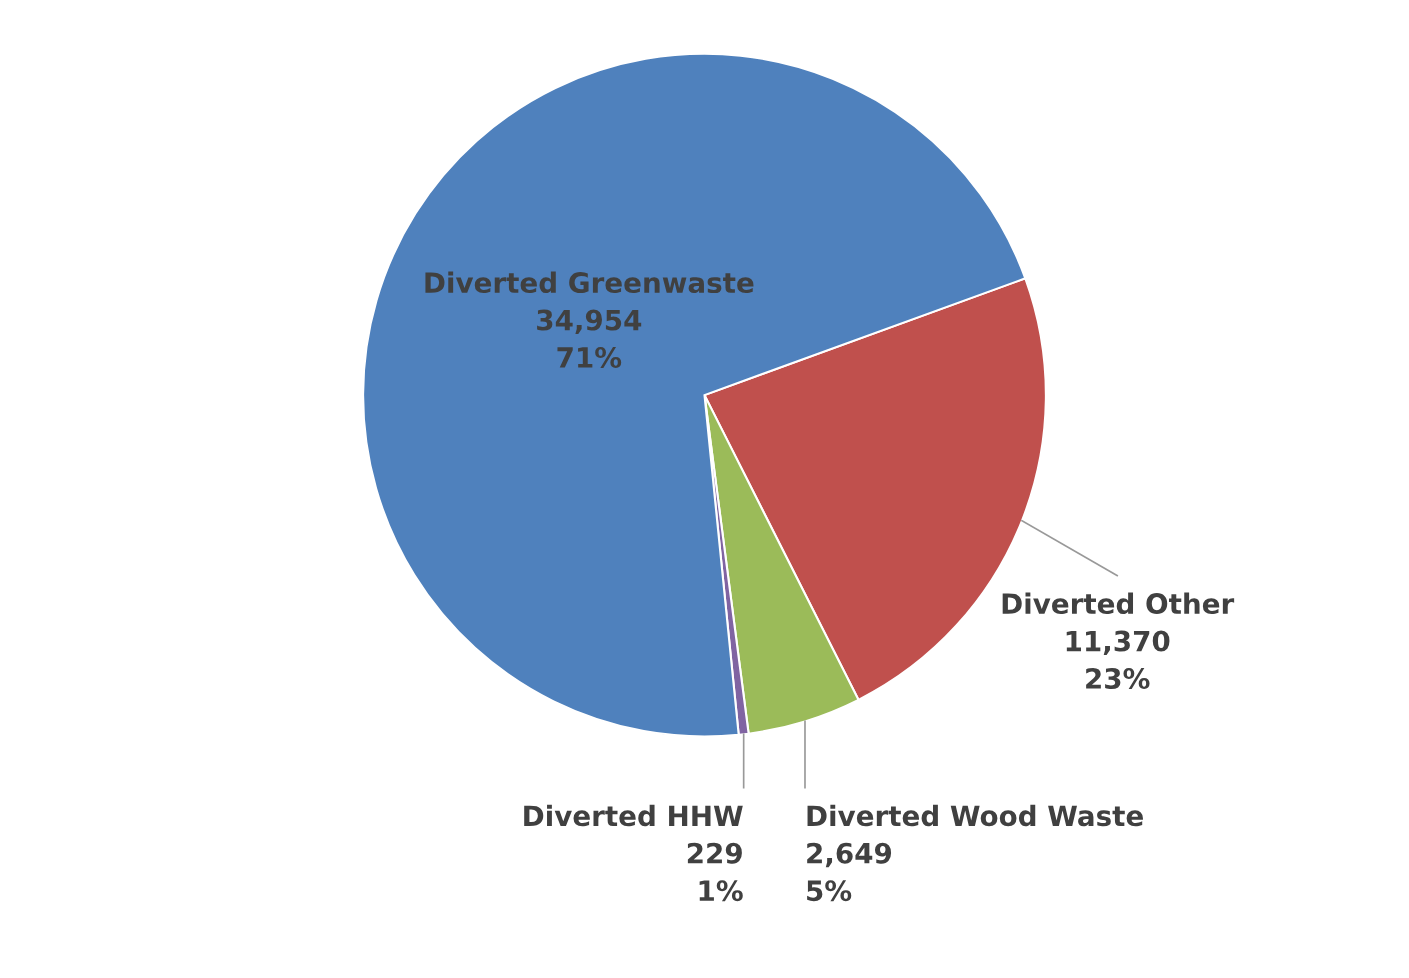 The height and width of the screenshot is (978, 1409). What do you see at coordinates (589, 338) in the screenshot?
I see `data-label: 34,954 71%` at bounding box center [589, 338].